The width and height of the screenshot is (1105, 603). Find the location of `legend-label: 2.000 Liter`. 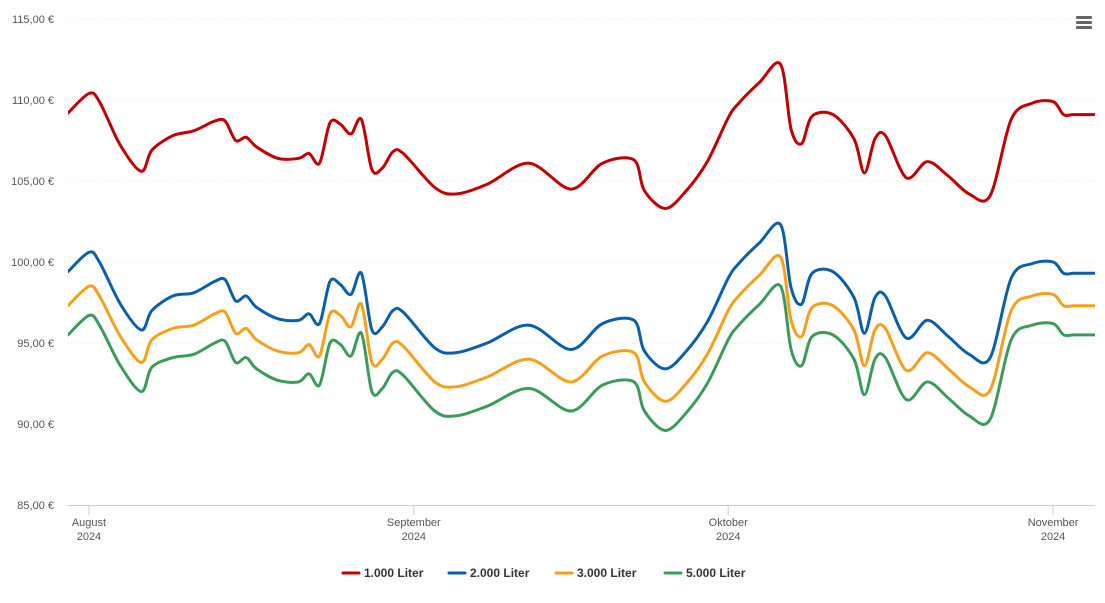

legend-label: 2.000 Liter is located at coordinates (500, 573).